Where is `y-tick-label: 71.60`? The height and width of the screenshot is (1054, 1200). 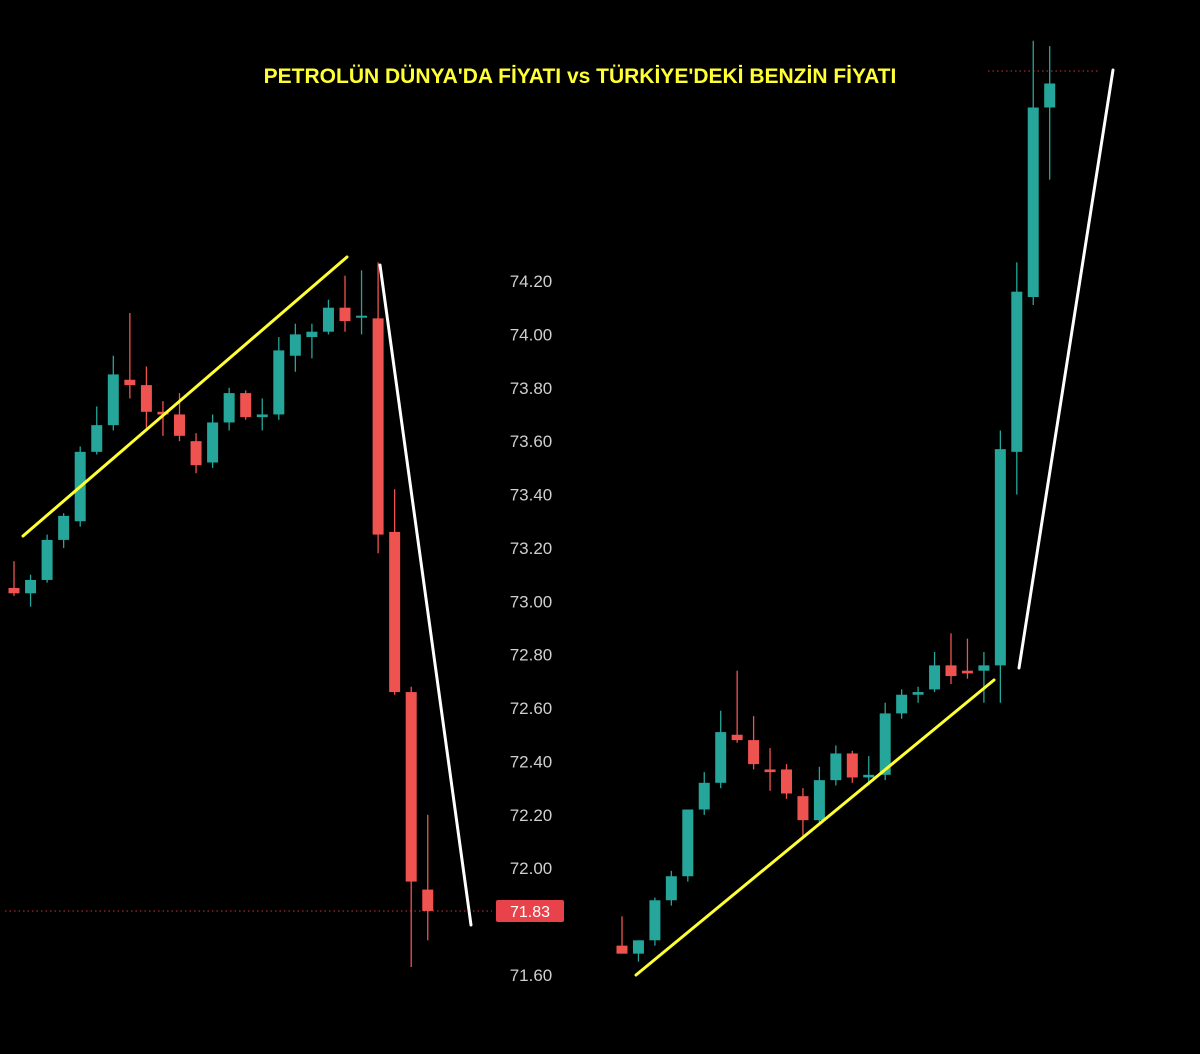
y-tick-label: 71.60 is located at coordinates (531, 975).